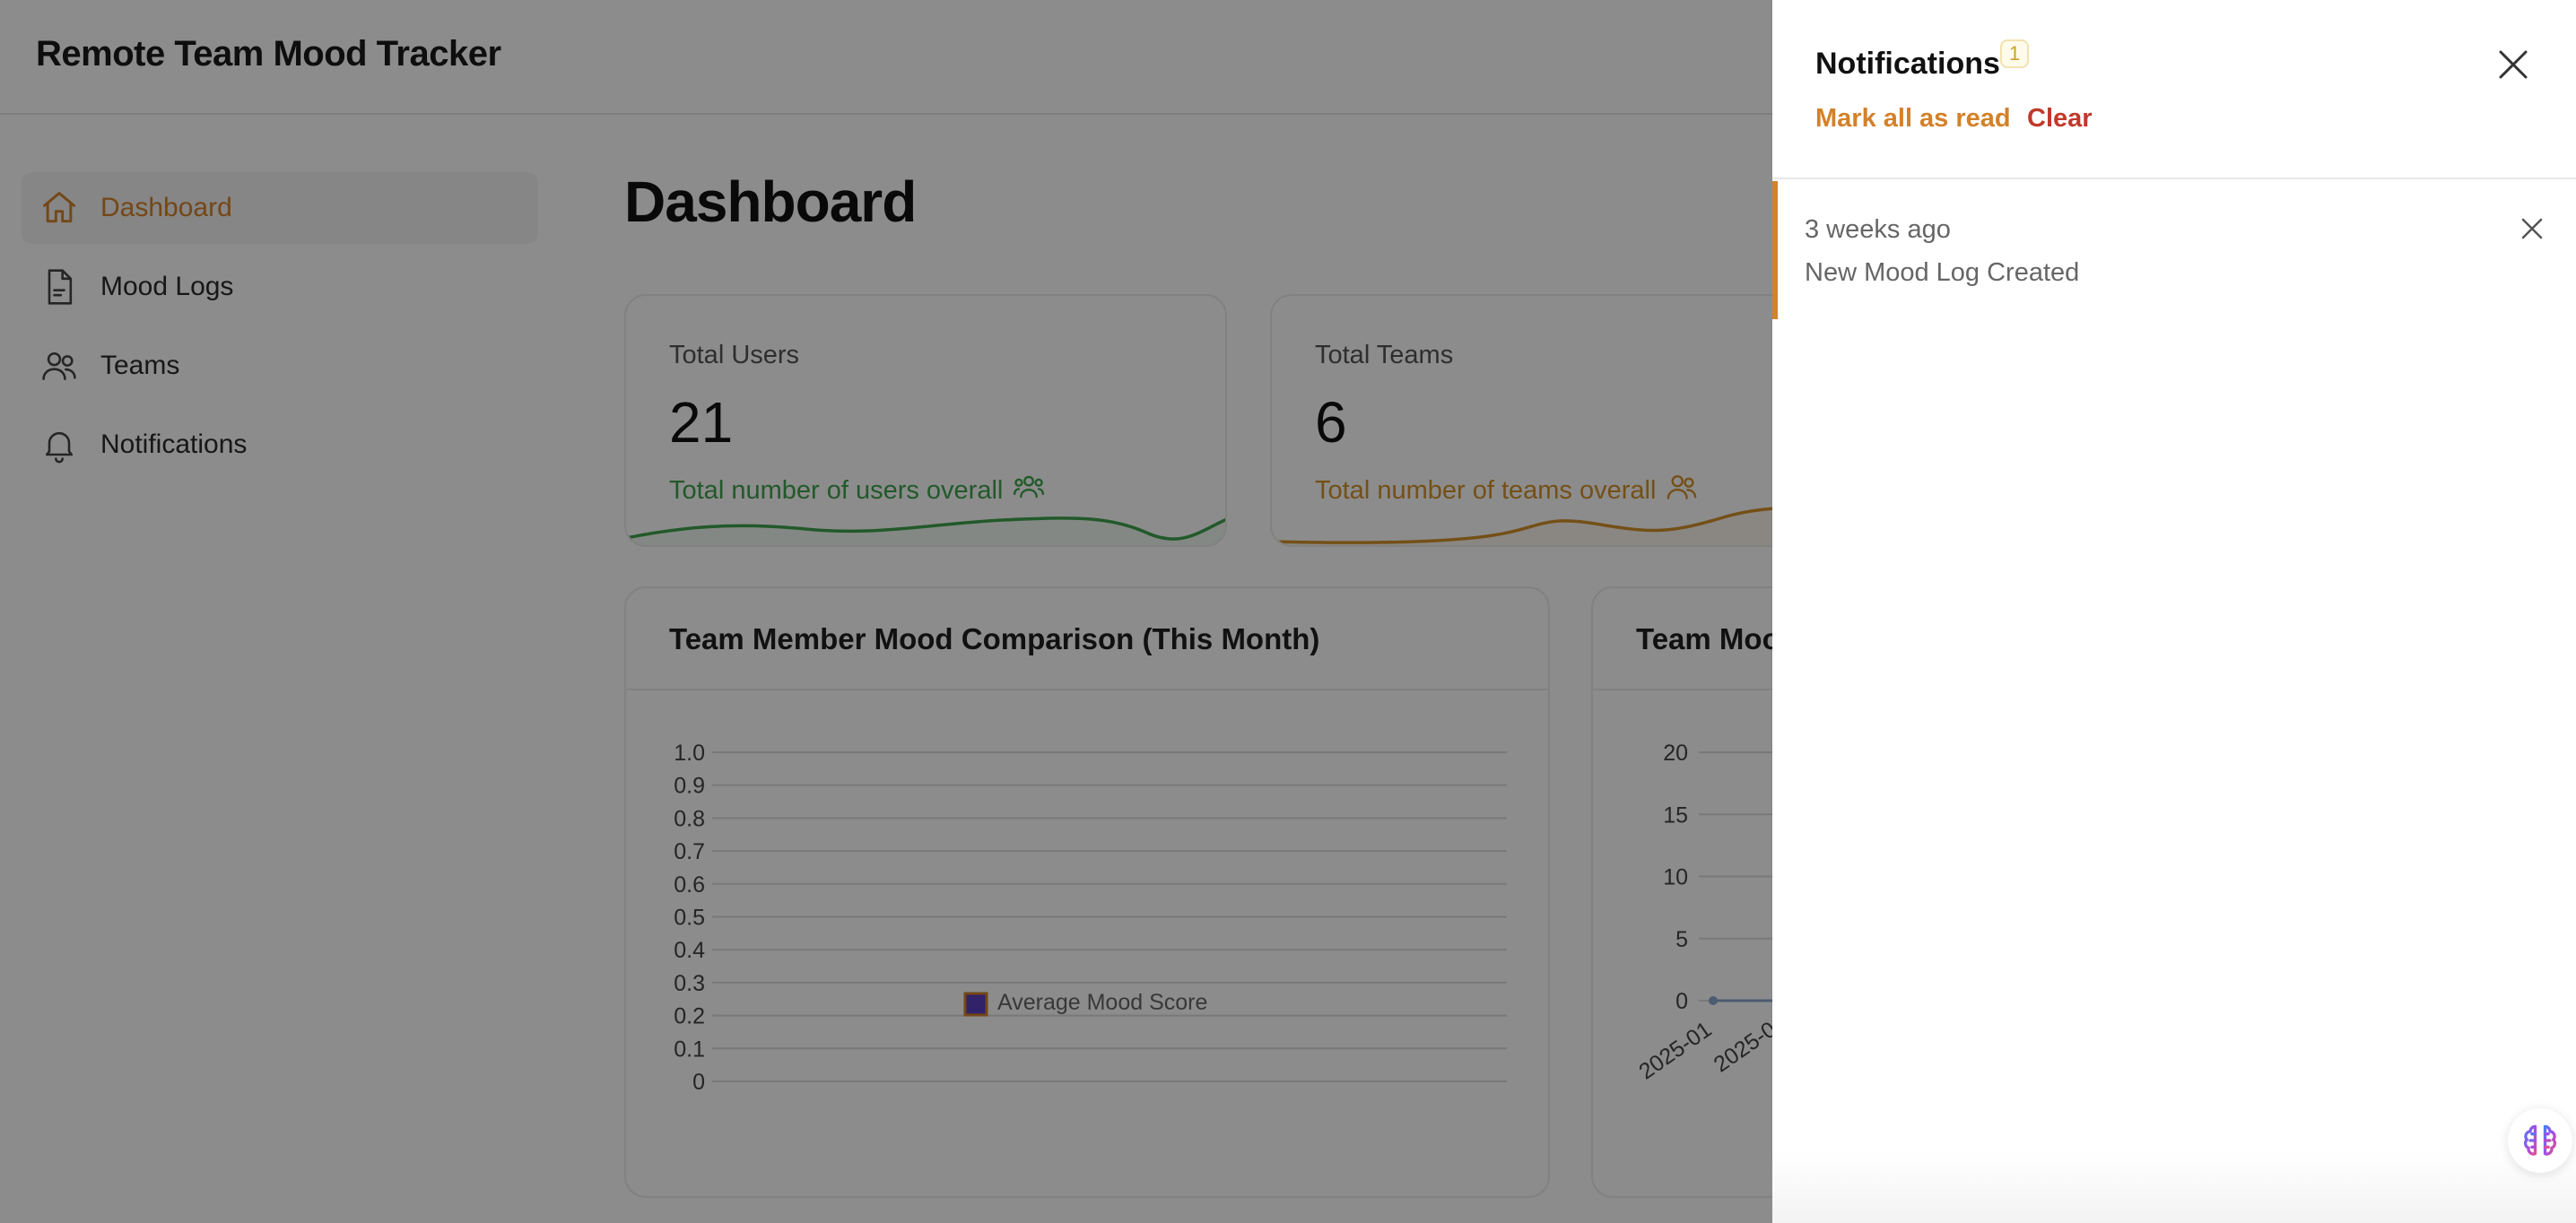 The image size is (2576, 1223). I want to click on y-axis-ticks: 1.0 0.9 0.8 0.7 0.6 0.5 0.4 0.3 0.2 0.1 0, so click(689, 918).